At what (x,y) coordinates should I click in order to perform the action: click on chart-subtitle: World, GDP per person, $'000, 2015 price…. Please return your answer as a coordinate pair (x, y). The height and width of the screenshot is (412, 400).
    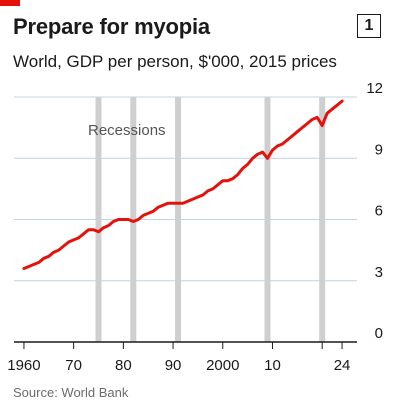
    Looking at the image, I should click on (175, 61).